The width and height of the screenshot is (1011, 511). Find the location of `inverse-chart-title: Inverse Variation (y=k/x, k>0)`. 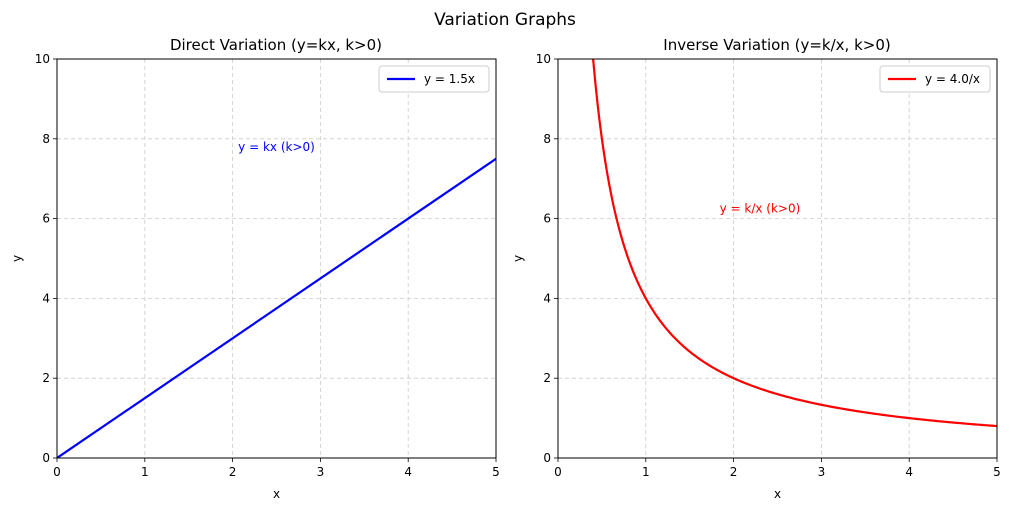

inverse-chart-title: Inverse Variation (y=k/x, k>0) is located at coordinates (776, 45).